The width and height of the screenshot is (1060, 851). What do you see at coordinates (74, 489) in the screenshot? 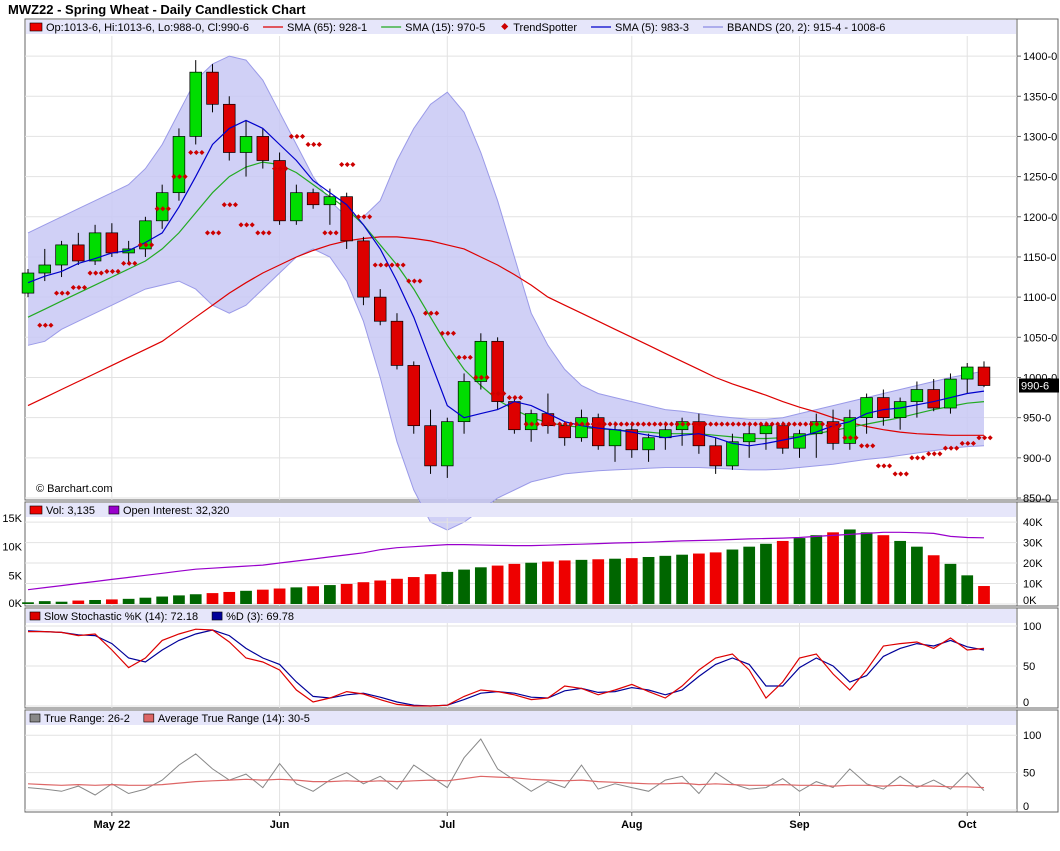
I see `watermark: © Barchart.com` at bounding box center [74, 489].